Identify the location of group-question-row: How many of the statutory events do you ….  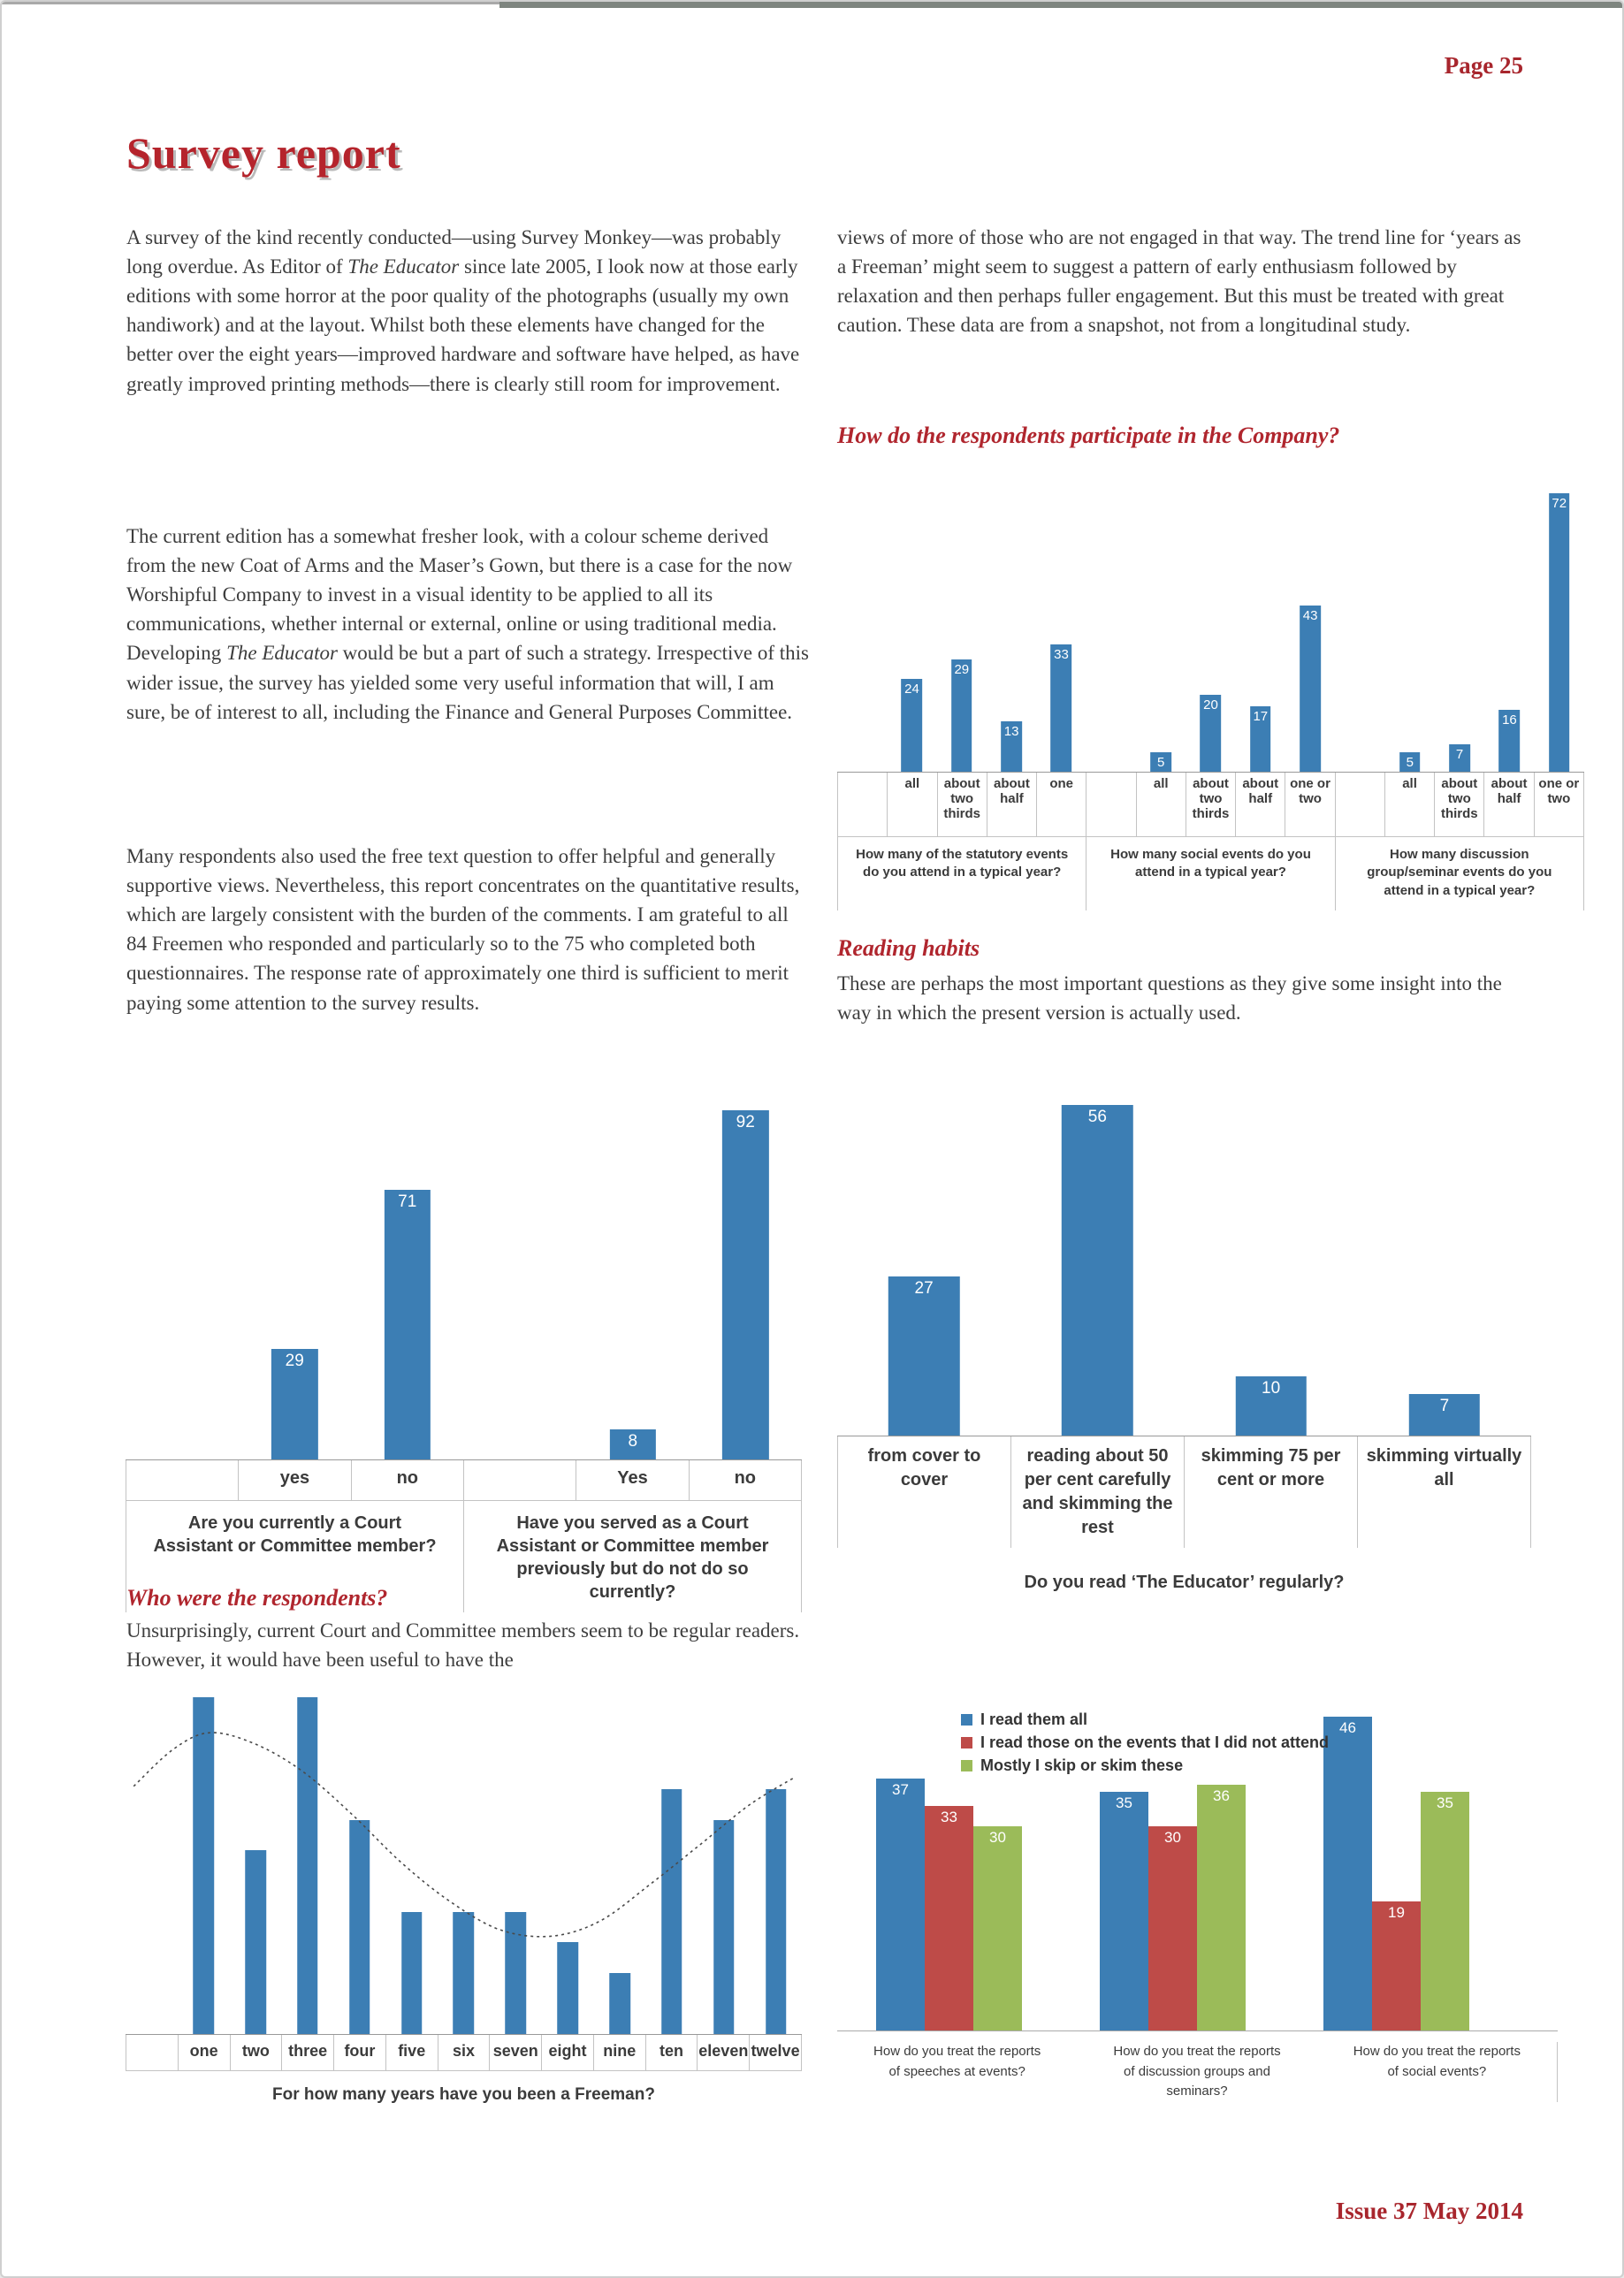
(1210, 873).